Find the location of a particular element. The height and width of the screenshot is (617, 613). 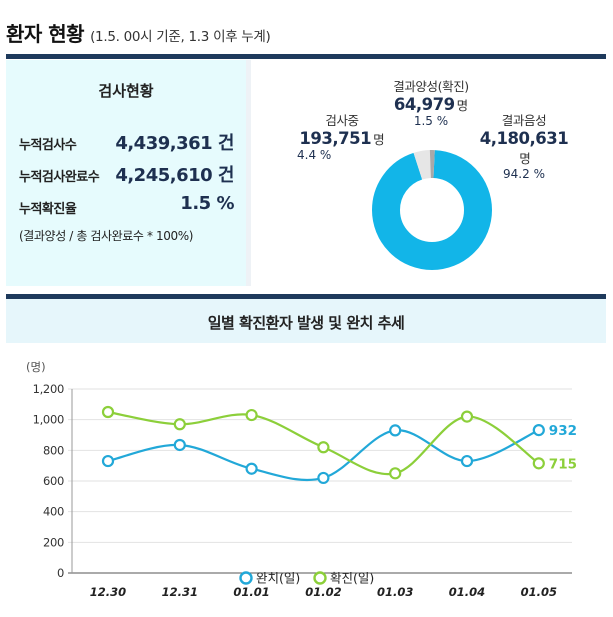

y-tick-label: 800 is located at coordinates (53, 450).